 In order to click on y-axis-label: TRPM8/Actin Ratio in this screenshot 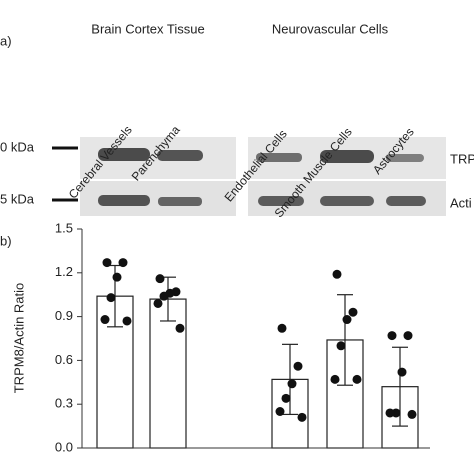, I will do `click(18, 338)`.